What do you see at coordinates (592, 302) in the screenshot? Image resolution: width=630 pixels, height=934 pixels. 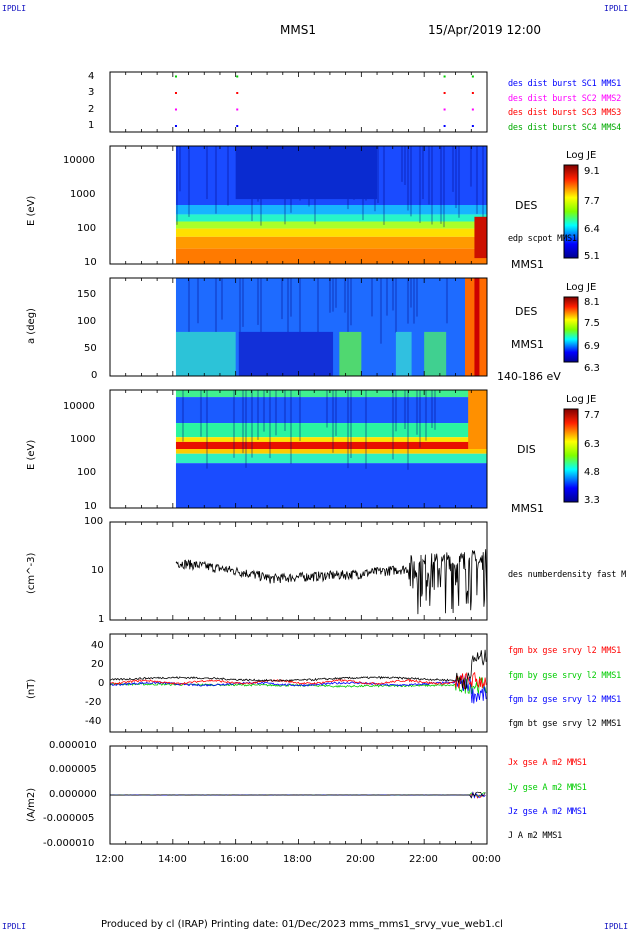 I see `colorbar-tick: 8.1` at bounding box center [592, 302].